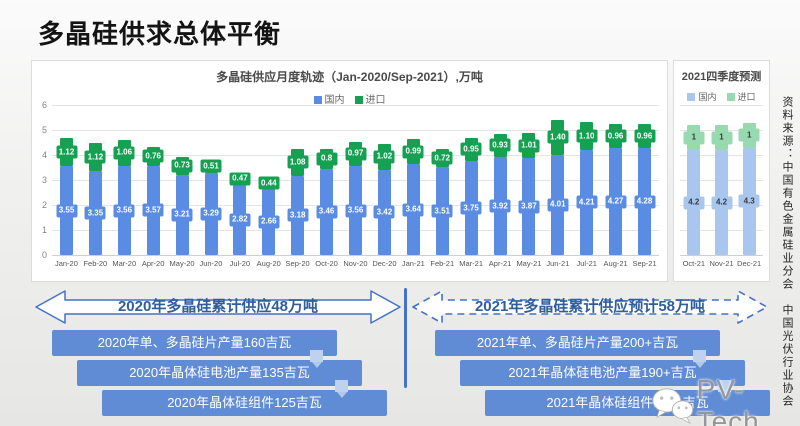 Image resolution: width=800 pixels, height=426 pixels. What do you see at coordinates (384, 212) in the screenshot?
I see `bar-value-label: 3.42` at bounding box center [384, 212].